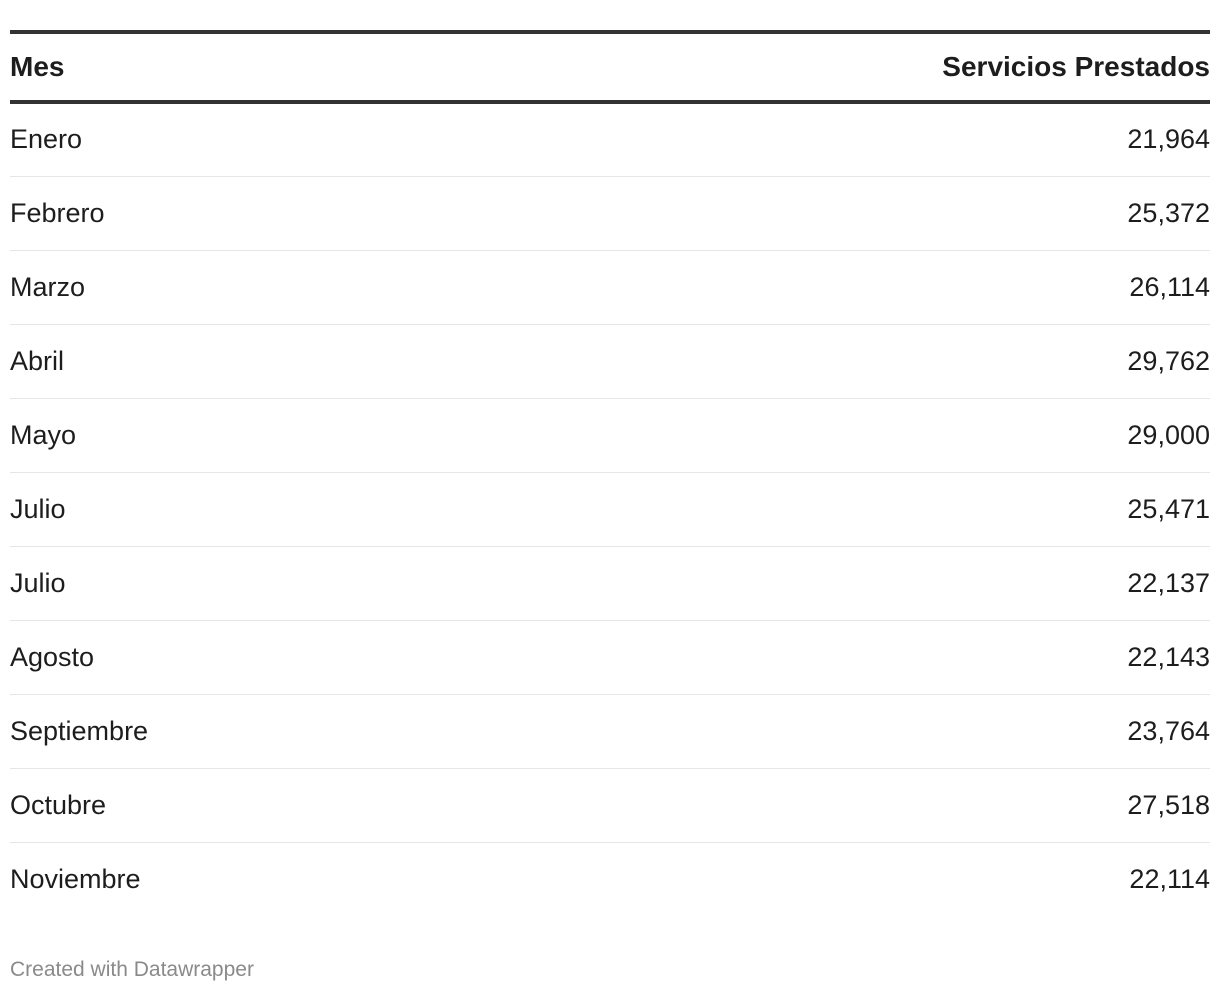 Image resolution: width=1220 pixels, height=994 pixels. What do you see at coordinates (1168, 656) in the screenshot?
I see `cell-services-value: 22,143` at bounding box center [1168, 656].